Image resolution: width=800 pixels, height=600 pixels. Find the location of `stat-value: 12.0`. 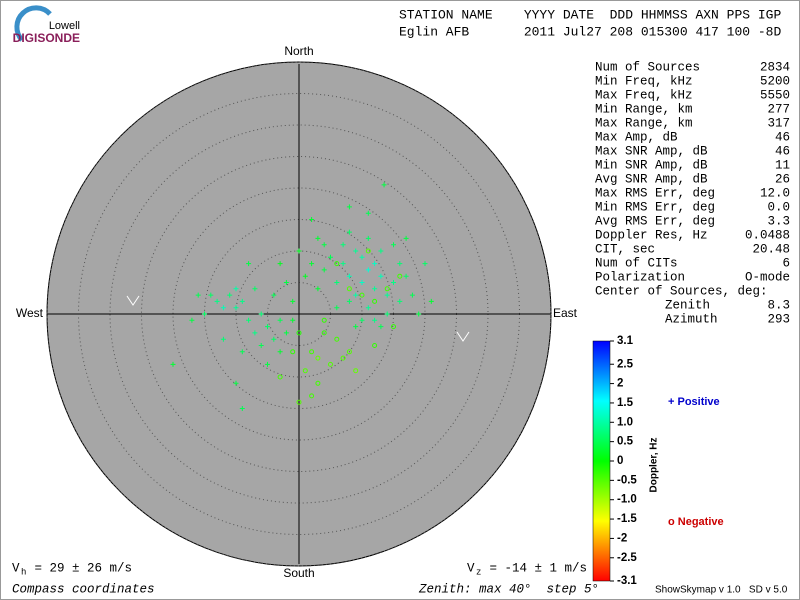

stat-value: 12.0 is located at coordinates (775, 193).